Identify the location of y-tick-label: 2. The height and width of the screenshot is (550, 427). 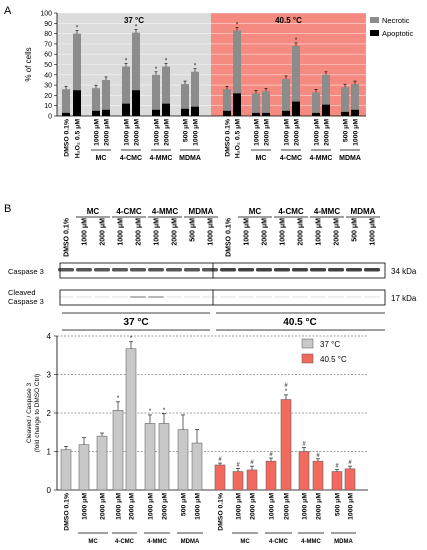
(49, 413).